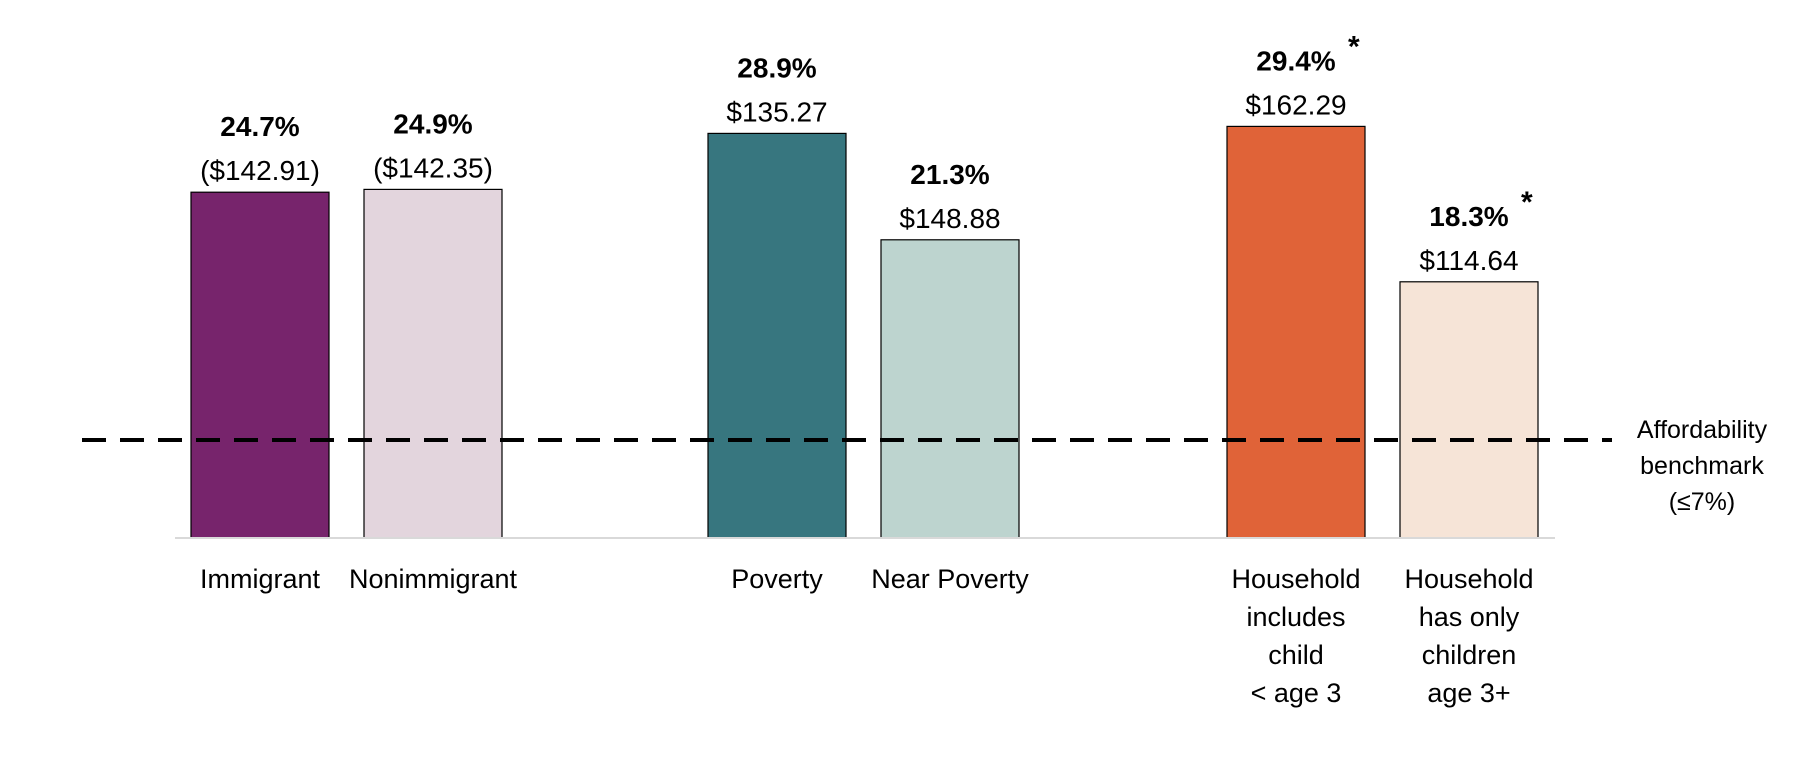 The image size is (1808, 758). I want to click on category-label-line: < age 3, so click(1296, 693).